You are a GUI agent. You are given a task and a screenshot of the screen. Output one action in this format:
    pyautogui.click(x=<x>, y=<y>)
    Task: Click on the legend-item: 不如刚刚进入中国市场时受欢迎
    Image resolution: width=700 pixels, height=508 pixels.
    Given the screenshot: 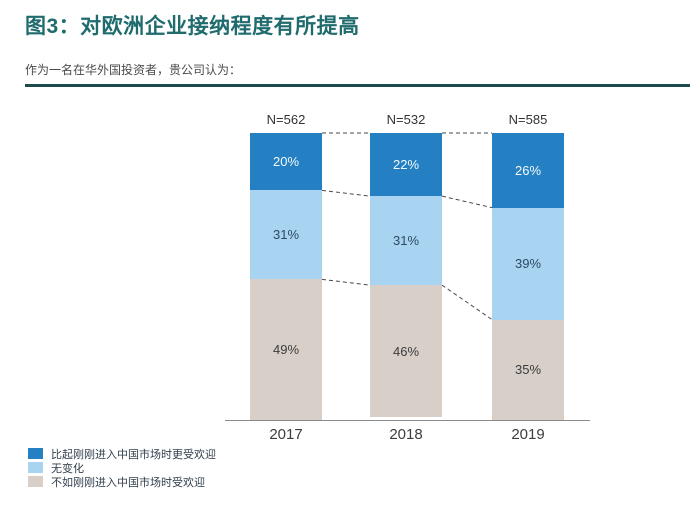 What is the action you would take?
    pyautogui.click(x=122, y=482)
    